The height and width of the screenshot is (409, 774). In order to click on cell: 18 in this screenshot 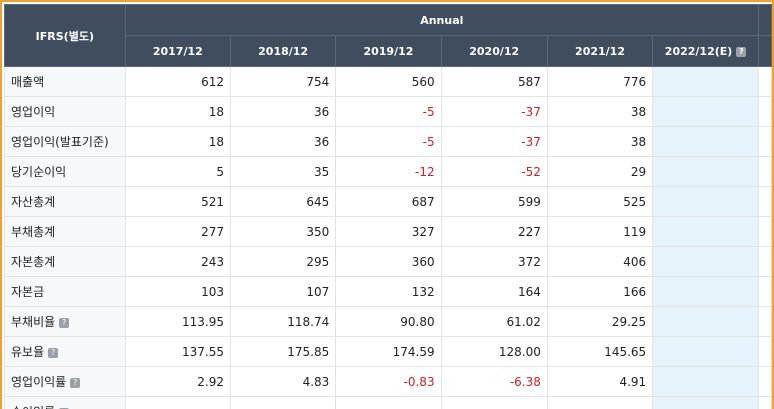, I will do `click(177, 111)`.